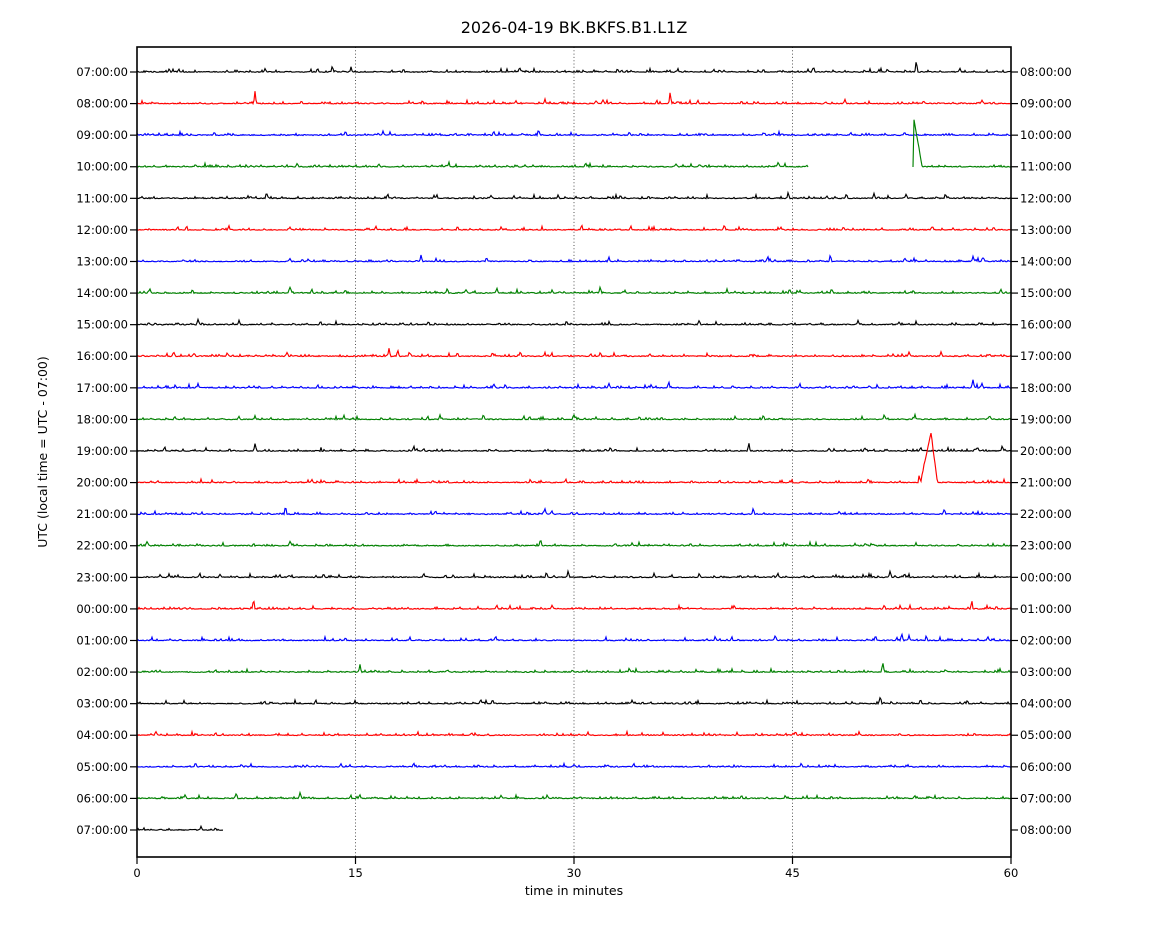  Describe the element at coordinates (102, 419) in the screenshot. I see `utc-time-label: 18:00:00` at that location.